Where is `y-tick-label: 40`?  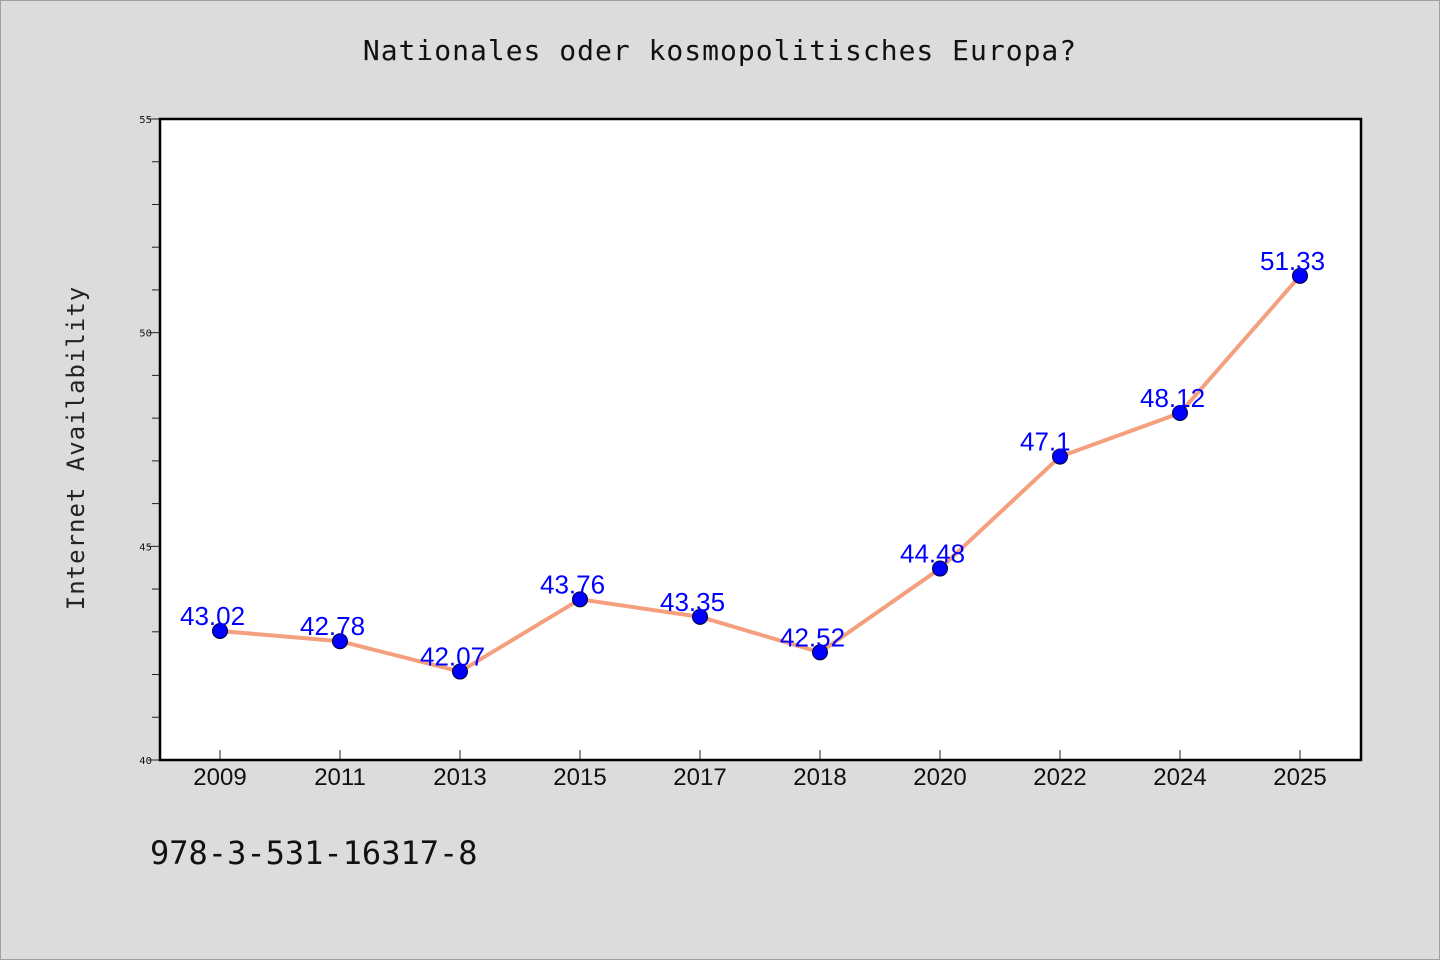 y-tick-label: 40 is located at coordinates (145, 761).